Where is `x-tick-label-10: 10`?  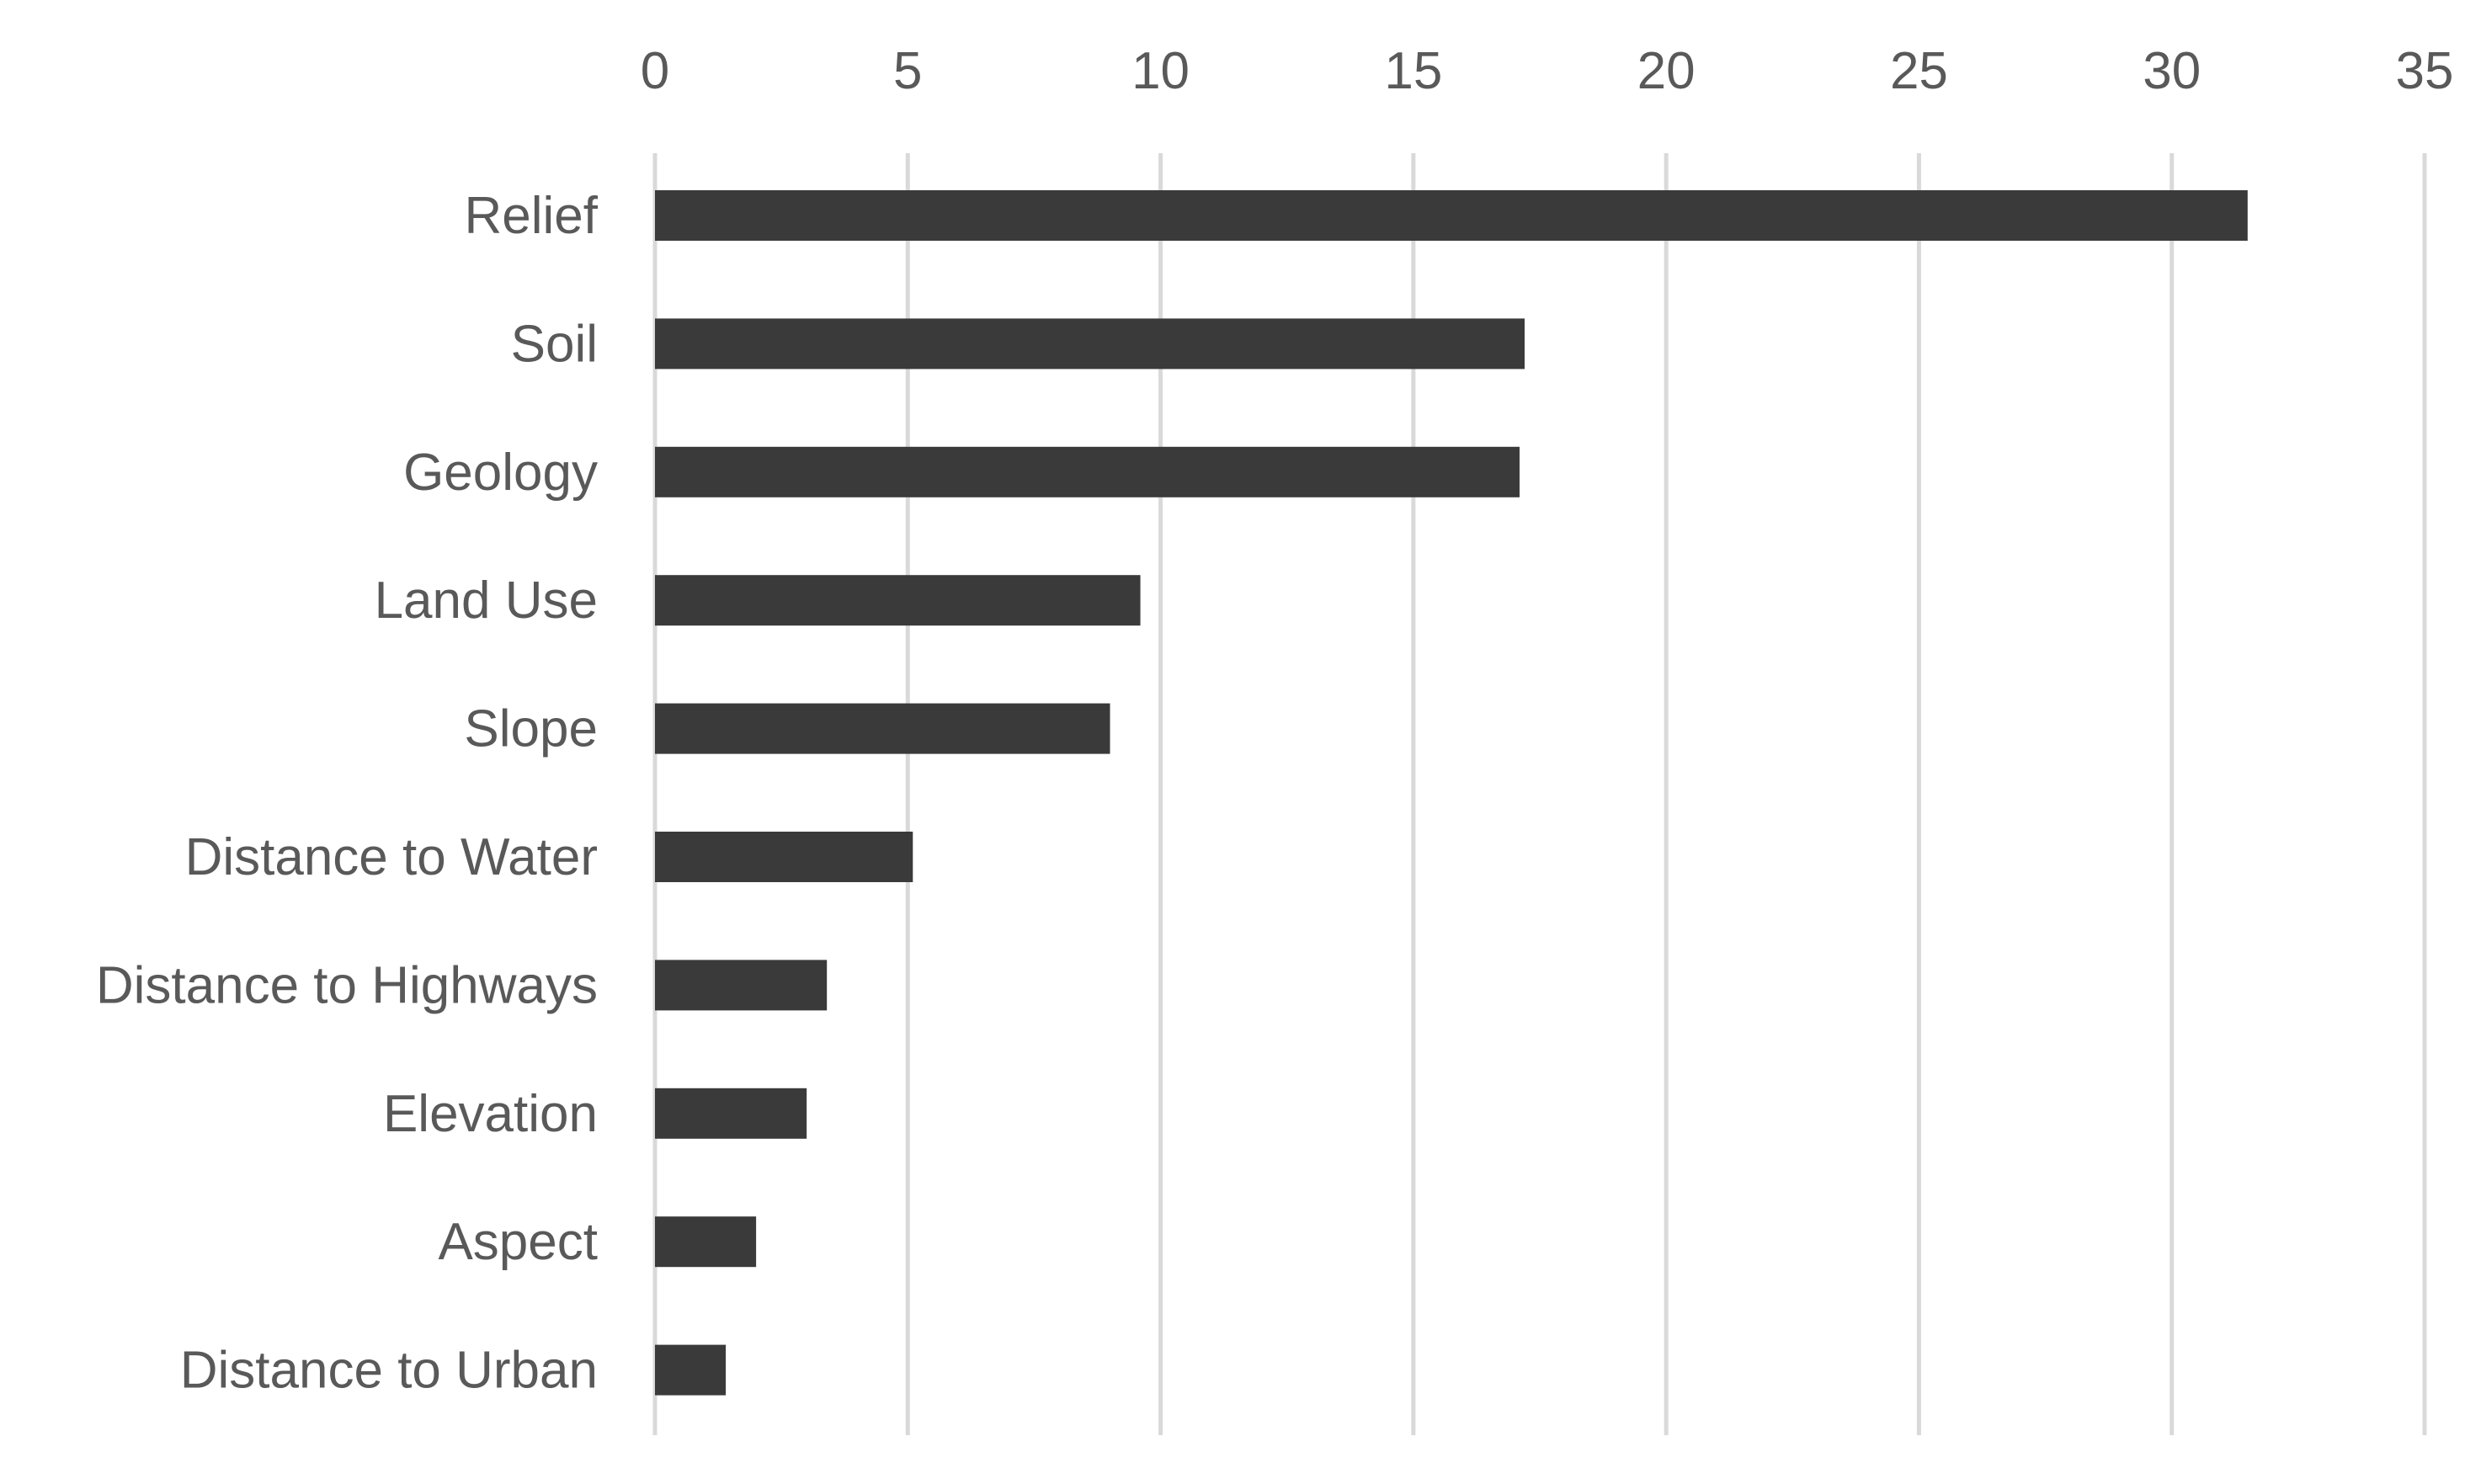
x-tick-label-10: 10 is located at coordinates (1160, 71).